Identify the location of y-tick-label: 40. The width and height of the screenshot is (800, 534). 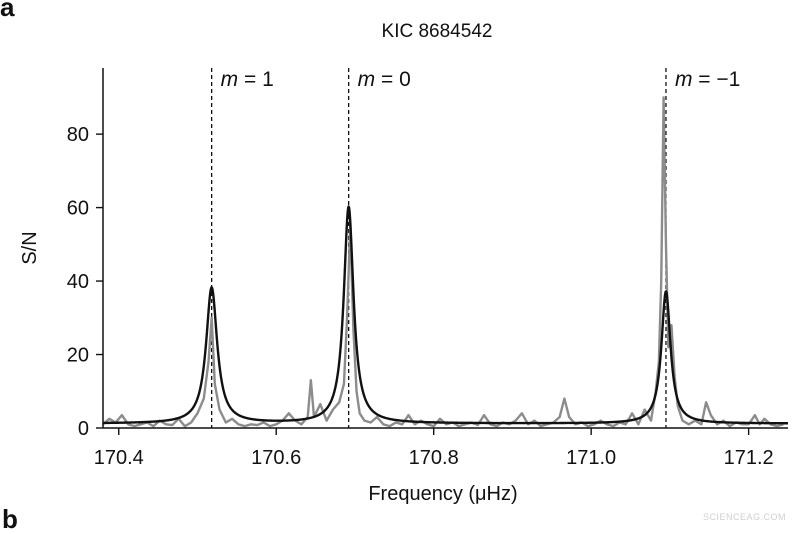
(78, 282).